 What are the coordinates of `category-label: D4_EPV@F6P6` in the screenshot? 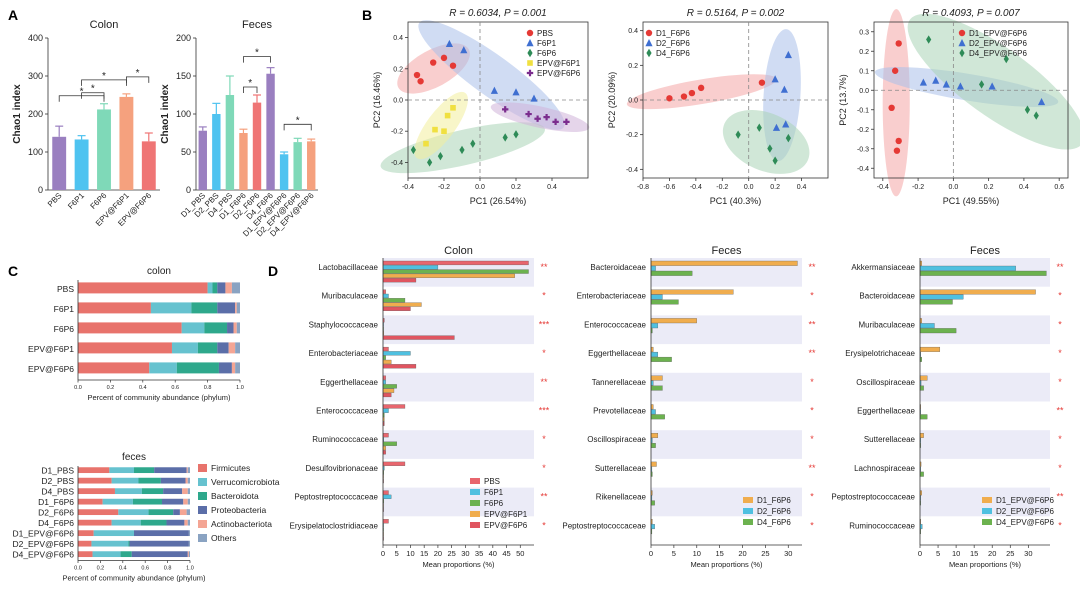 It's located at (43, 554).